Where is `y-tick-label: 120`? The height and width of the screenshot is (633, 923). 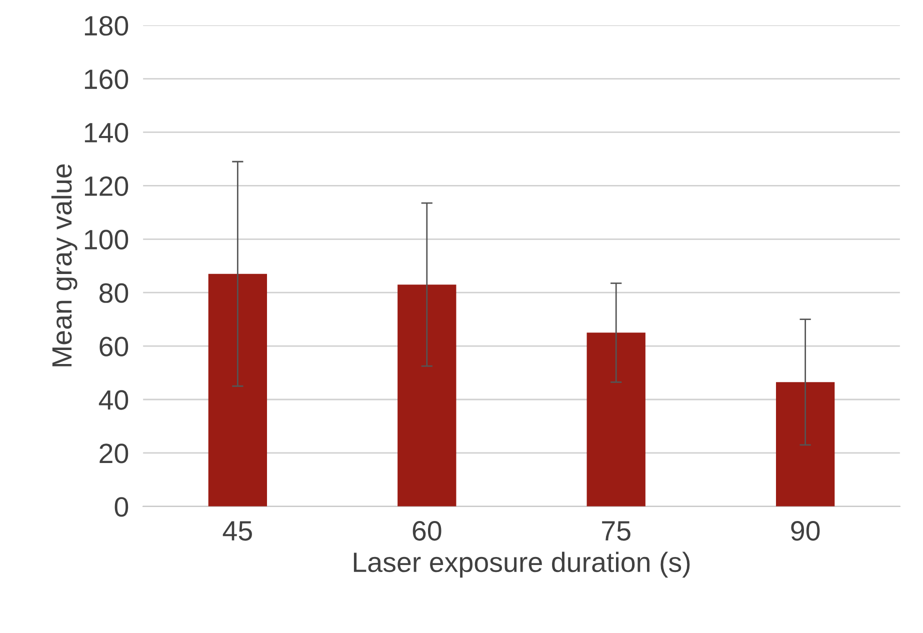 y-tick-label: 120 is located at coordinates (106, 186).